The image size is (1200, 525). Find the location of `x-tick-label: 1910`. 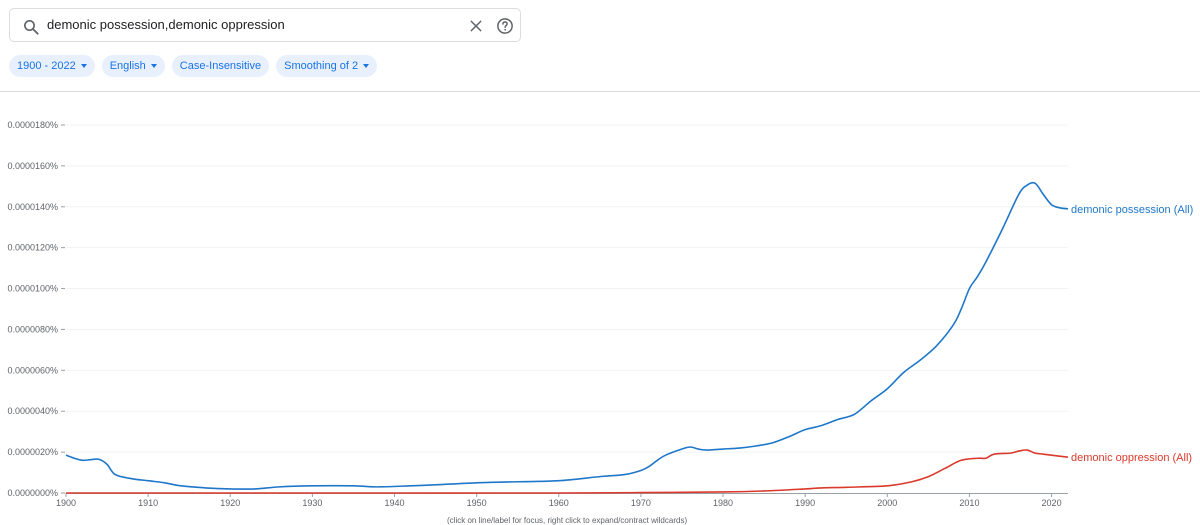

x-tick-label: 1910 is located at coordinates (148, 503).